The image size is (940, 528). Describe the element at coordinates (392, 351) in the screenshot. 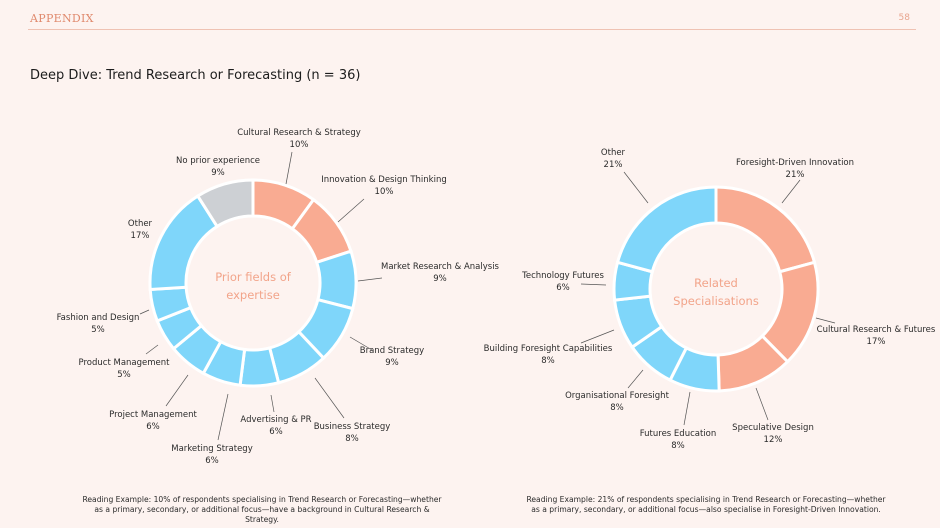

I see `slice-label: Brand Strategy` at that location.